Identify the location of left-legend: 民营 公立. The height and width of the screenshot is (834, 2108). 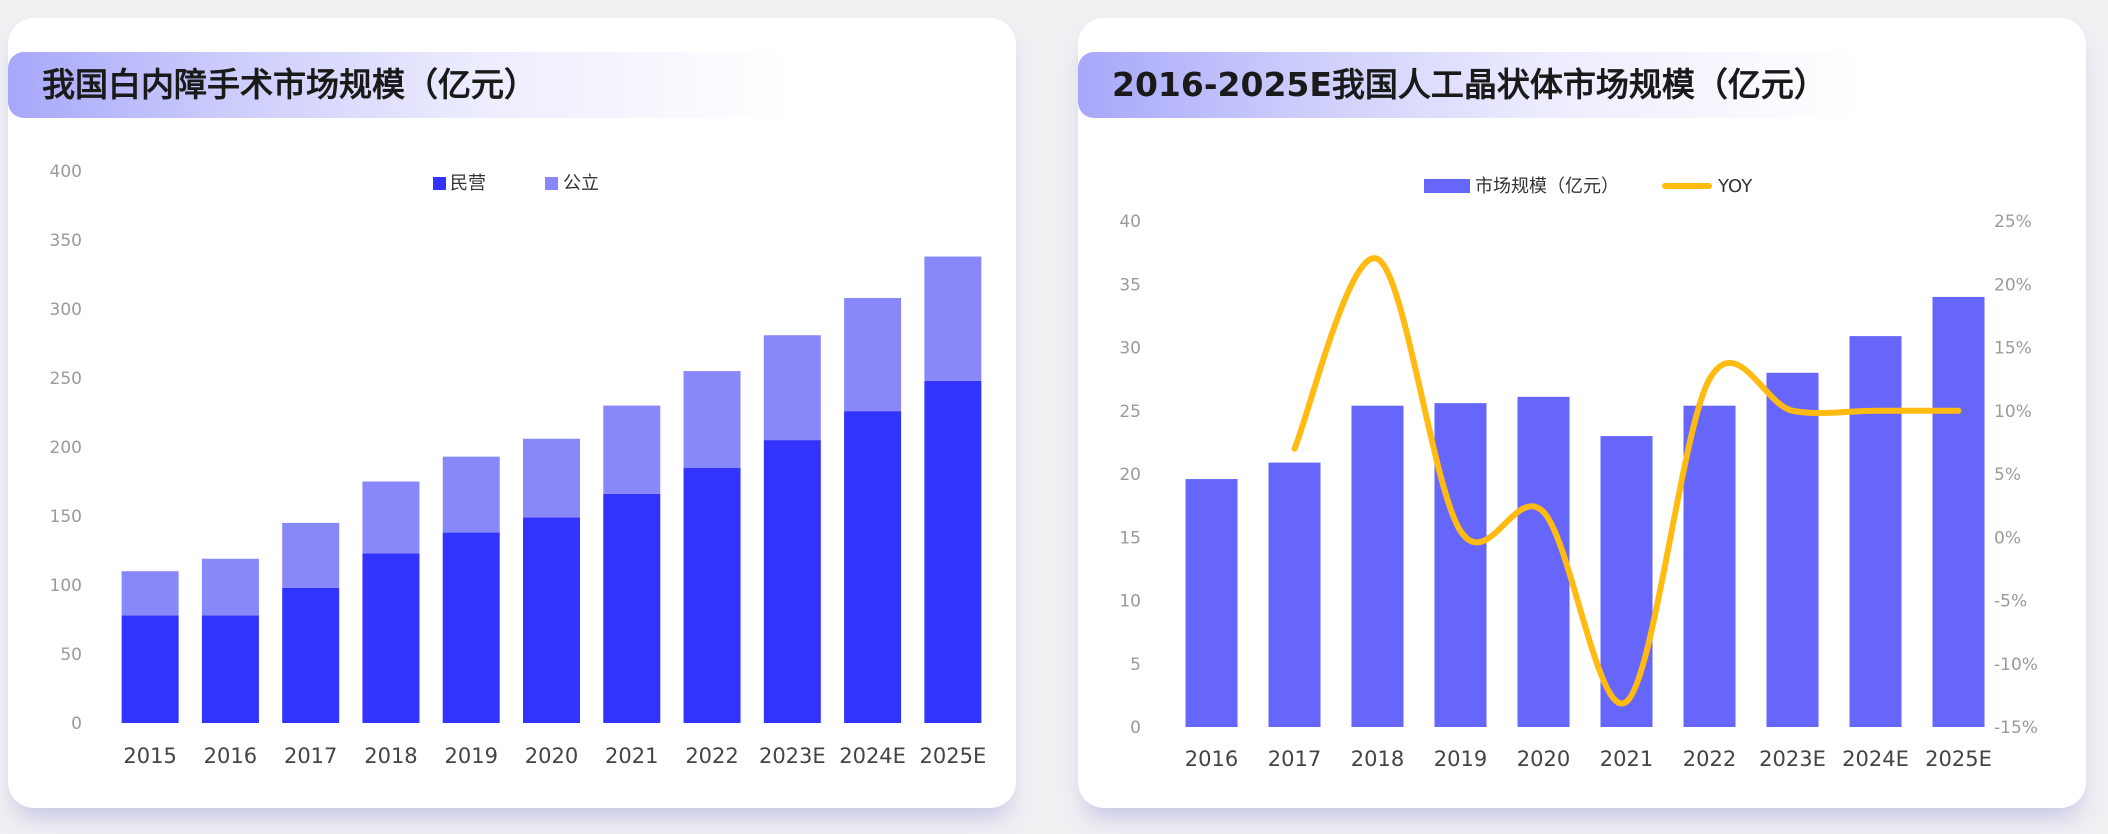
(516, 183).